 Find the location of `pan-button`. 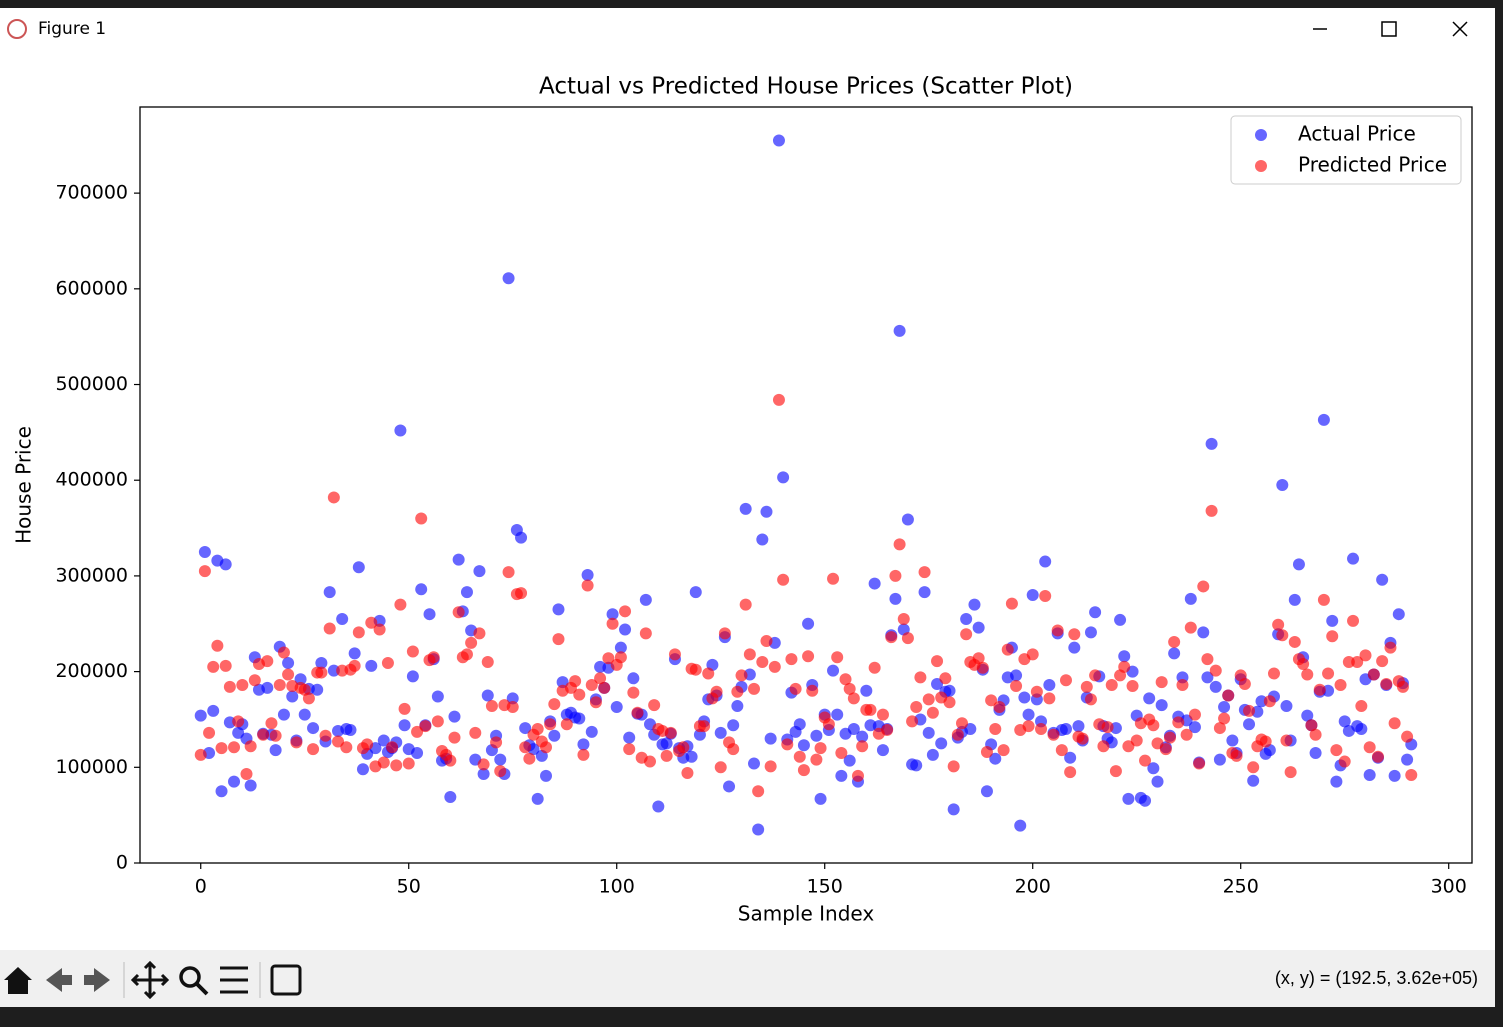

pan-button is located at coordinates (150, 980).